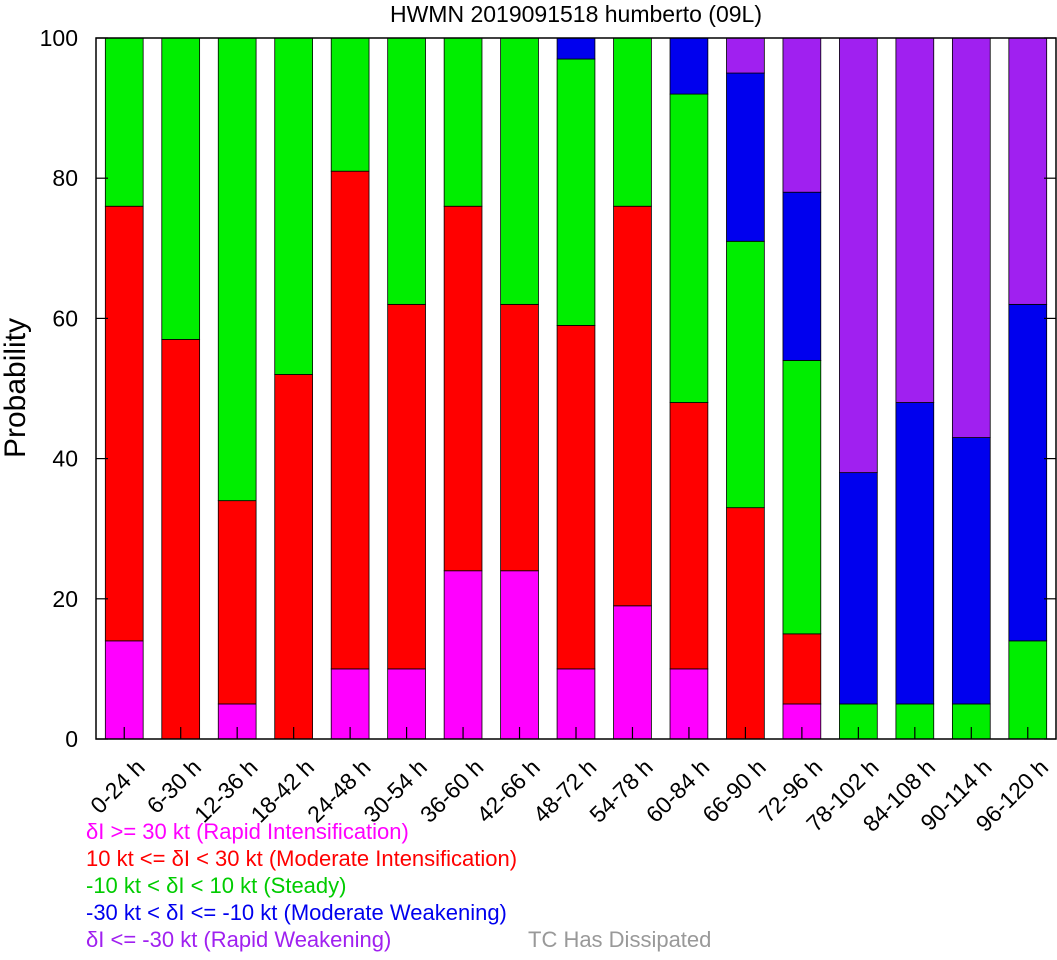 Image resolution: width=1057 pixels, height=960 pixels. Describe the element at coordinates (117, 786) in the screenshot. I see `x-tick-label-0: 0-24 h` at that location.